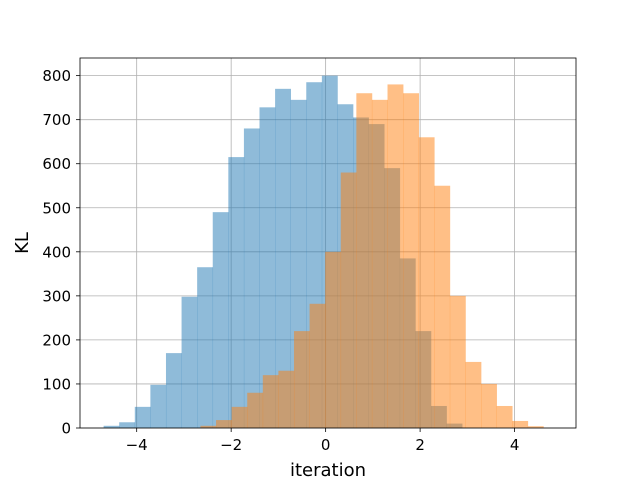 This screenshot has width=640, height=480. I want to click on y-tick-label: 800, so click(56, 76).